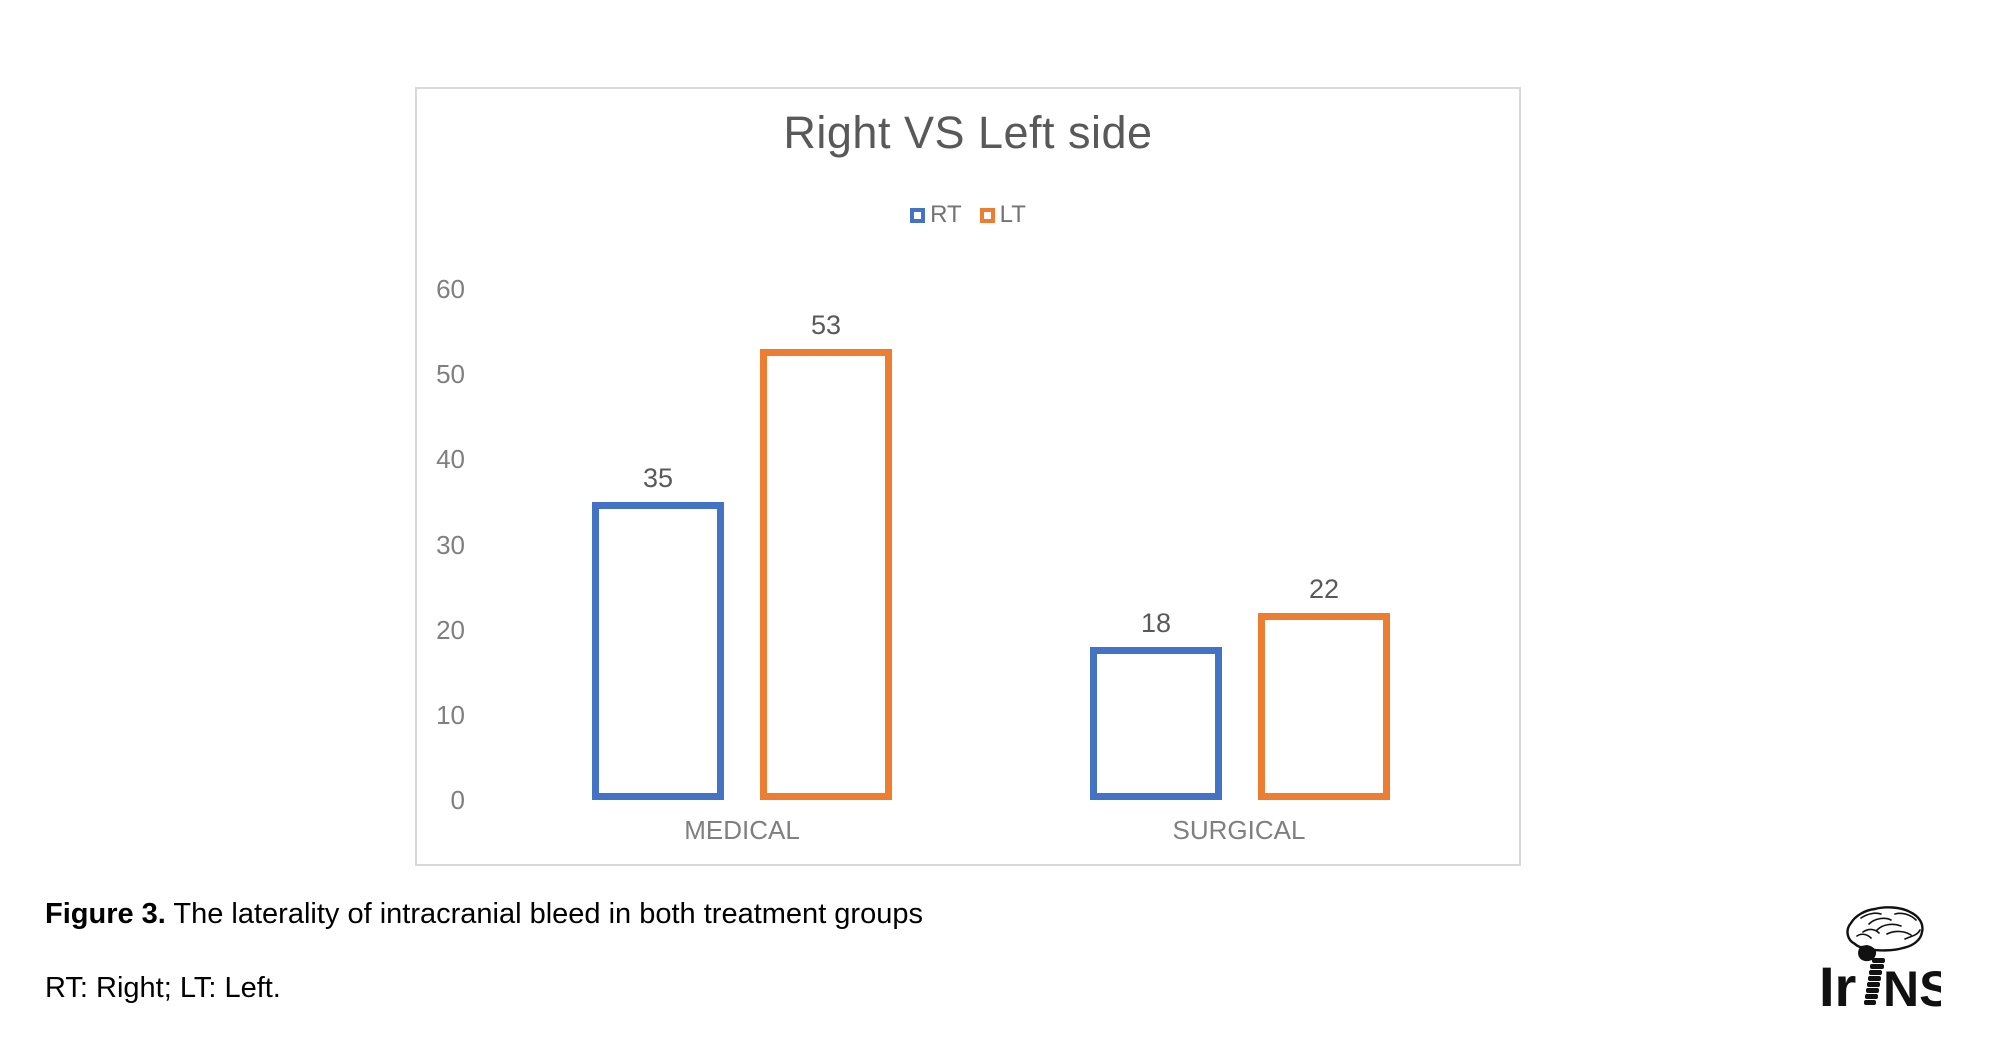 The image size is (1989, 1045). What do you see at coordinates (1156, 544) in the screenshot?
I see `bar-surgical-rt: 18` at bounding box center [1156, 544].